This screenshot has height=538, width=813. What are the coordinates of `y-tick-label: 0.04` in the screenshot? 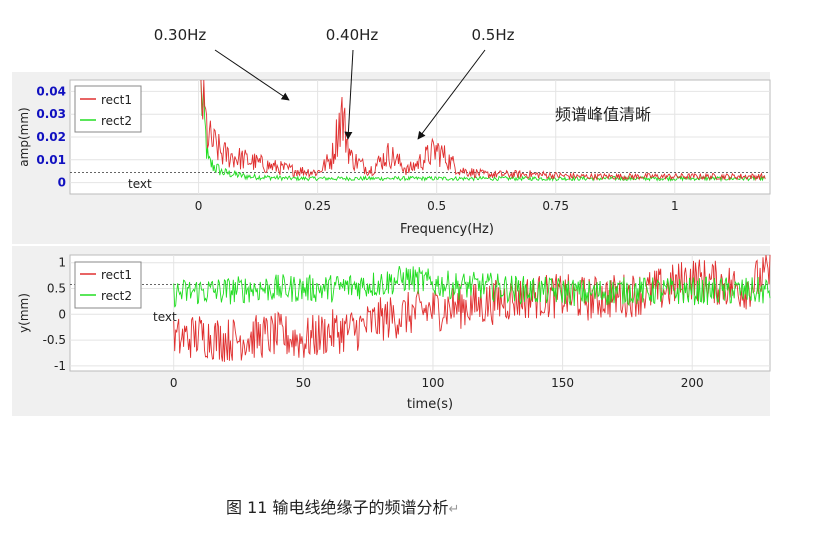 It's located at (51, 91).